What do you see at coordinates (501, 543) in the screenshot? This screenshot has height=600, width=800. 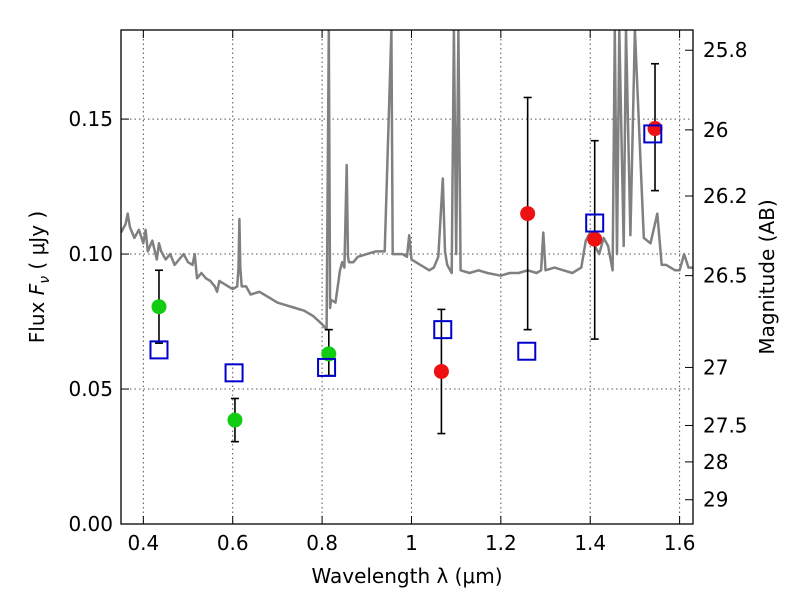 I see `x-tick-label: 1.2` at bounding box center [501, 543].